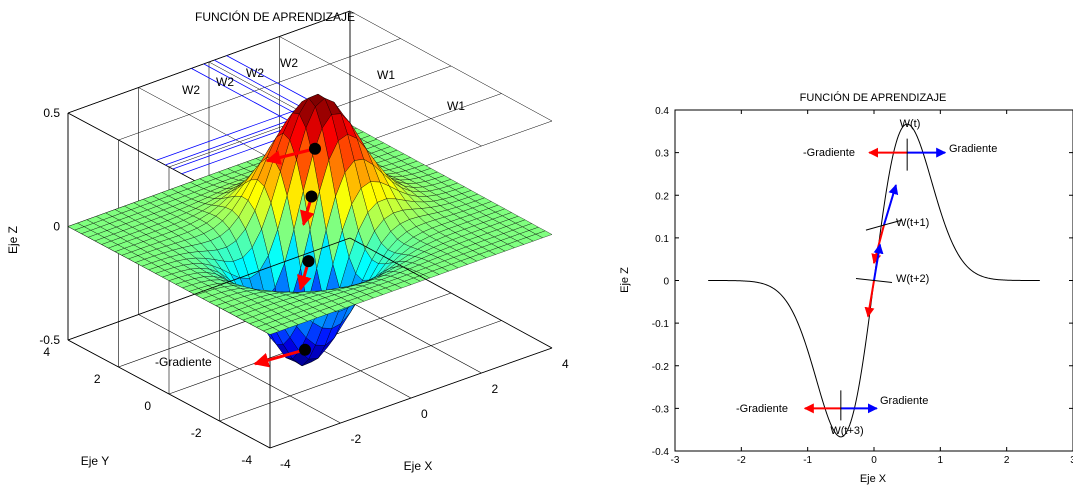 The image size is (1073, 485). I want to click on surface-gradient-label: -Gradiente, so click(183, 362).